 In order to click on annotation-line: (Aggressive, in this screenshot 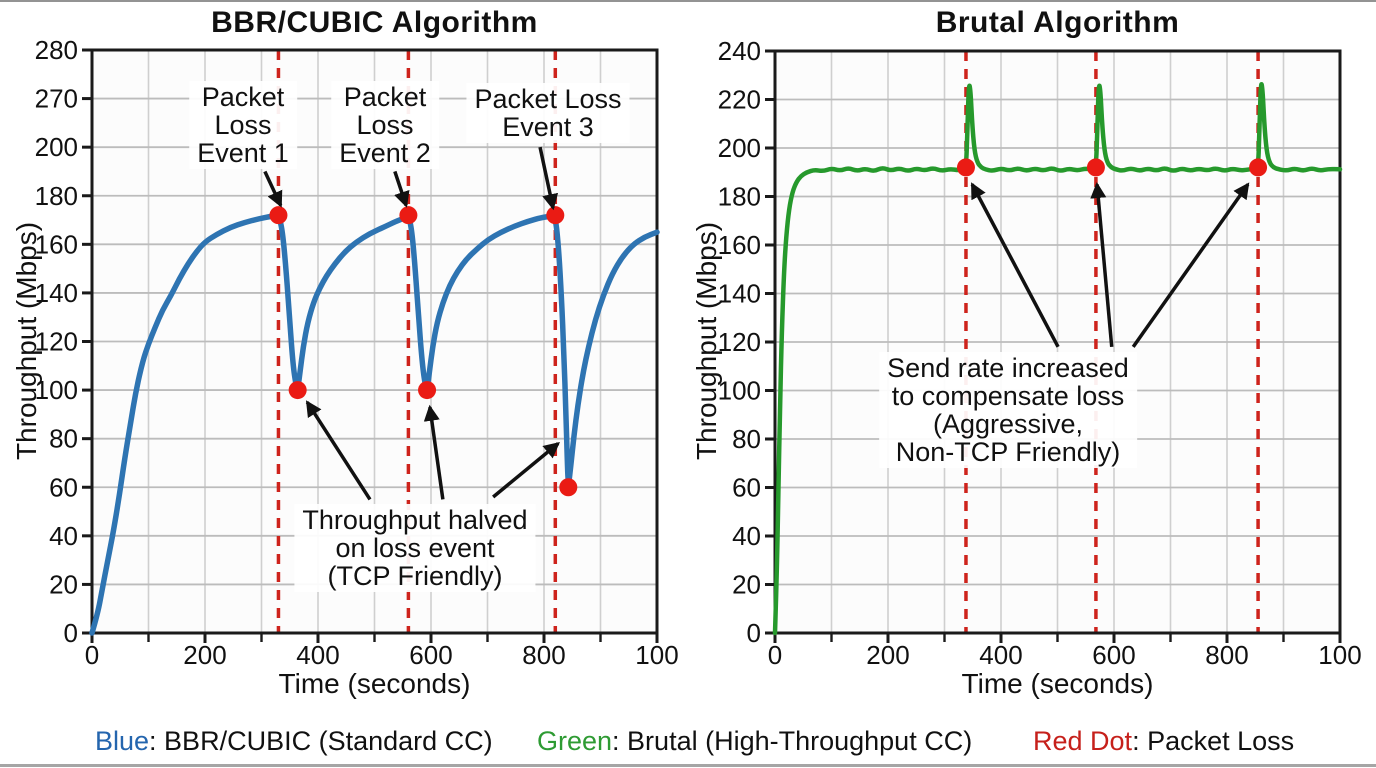, I will do `click(1008, 424)`.